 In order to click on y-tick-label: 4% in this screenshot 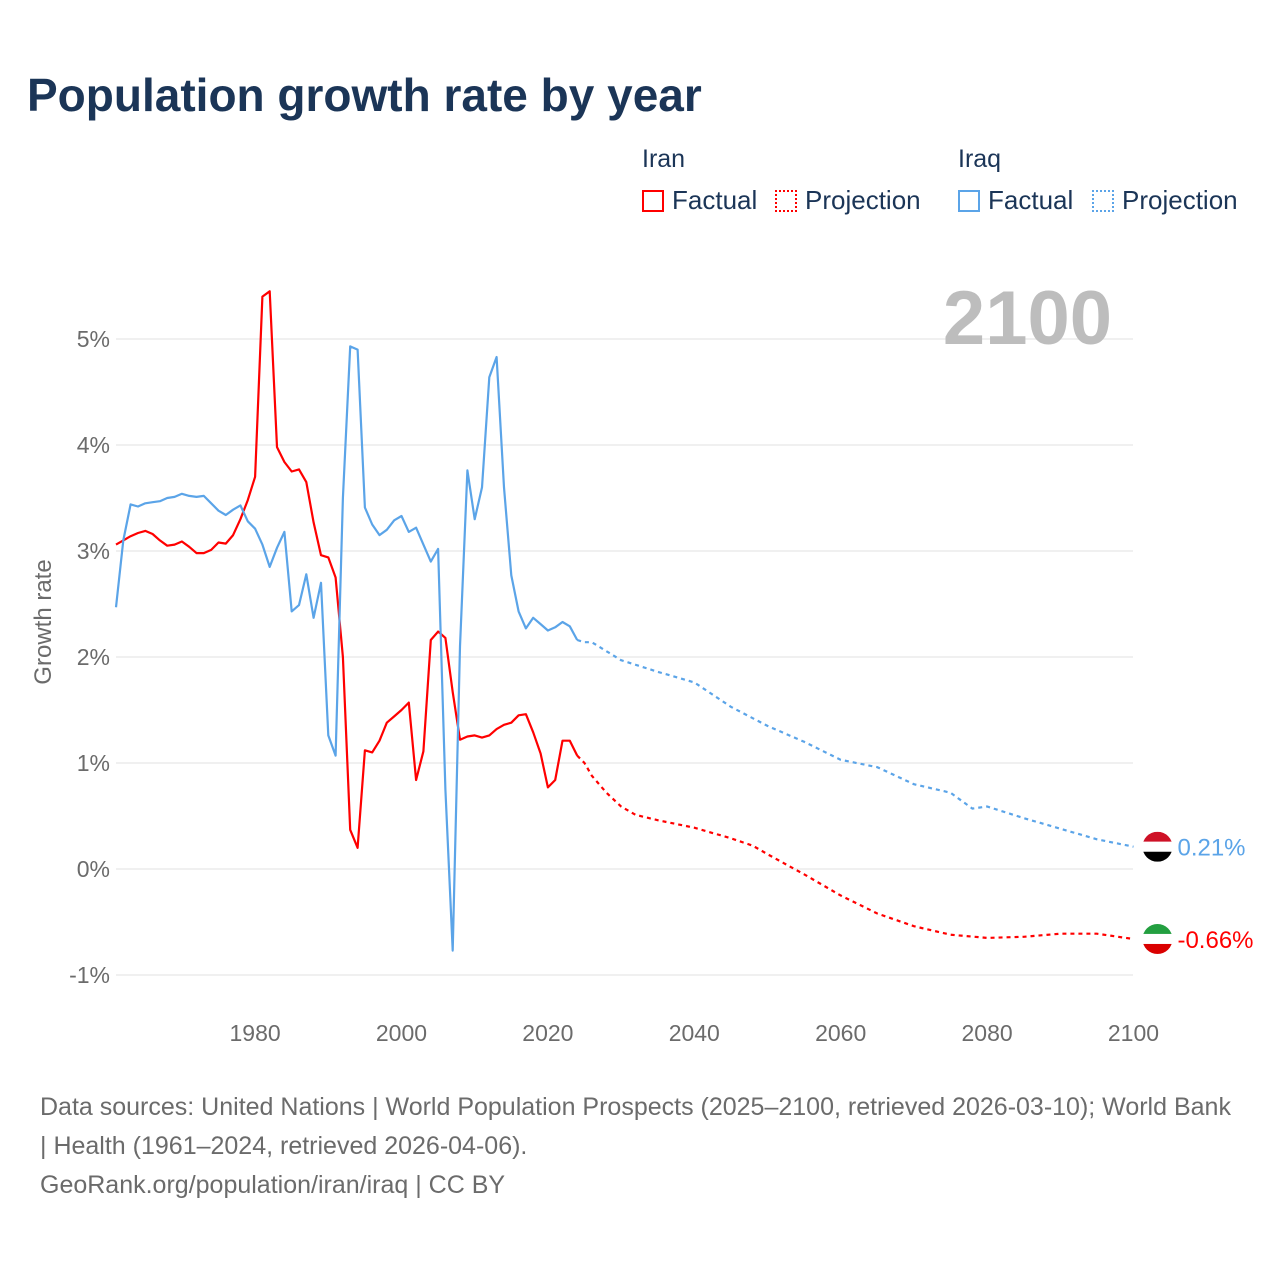, I will do `click(93, 445)`.